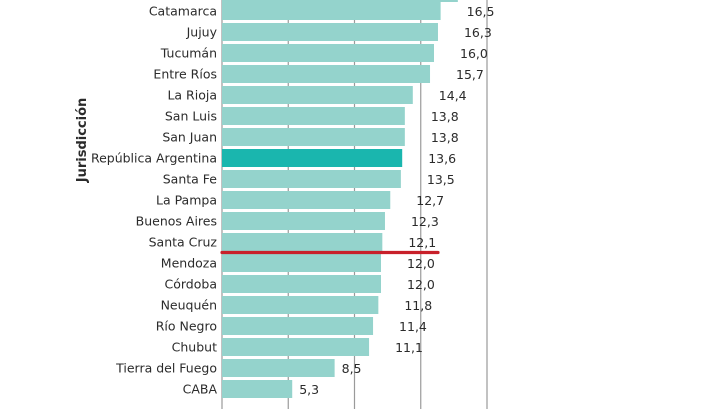  What do you see at coordinates (189, 263) in the screenshot?
I see `category-label: Mendoza` at bounding box center [189, 263].